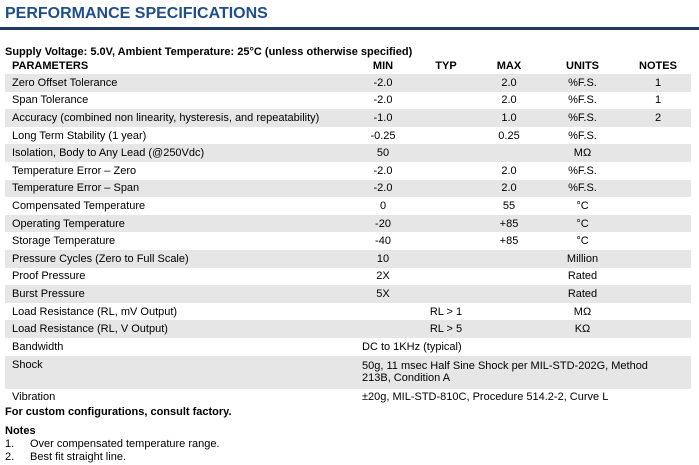  What do you see at coordinates (348, 171) in the screenshot?
I see `spec-row: Temperature Error – Zero -2.0 2.0 %F.S.` at bounding box center [348, 171].